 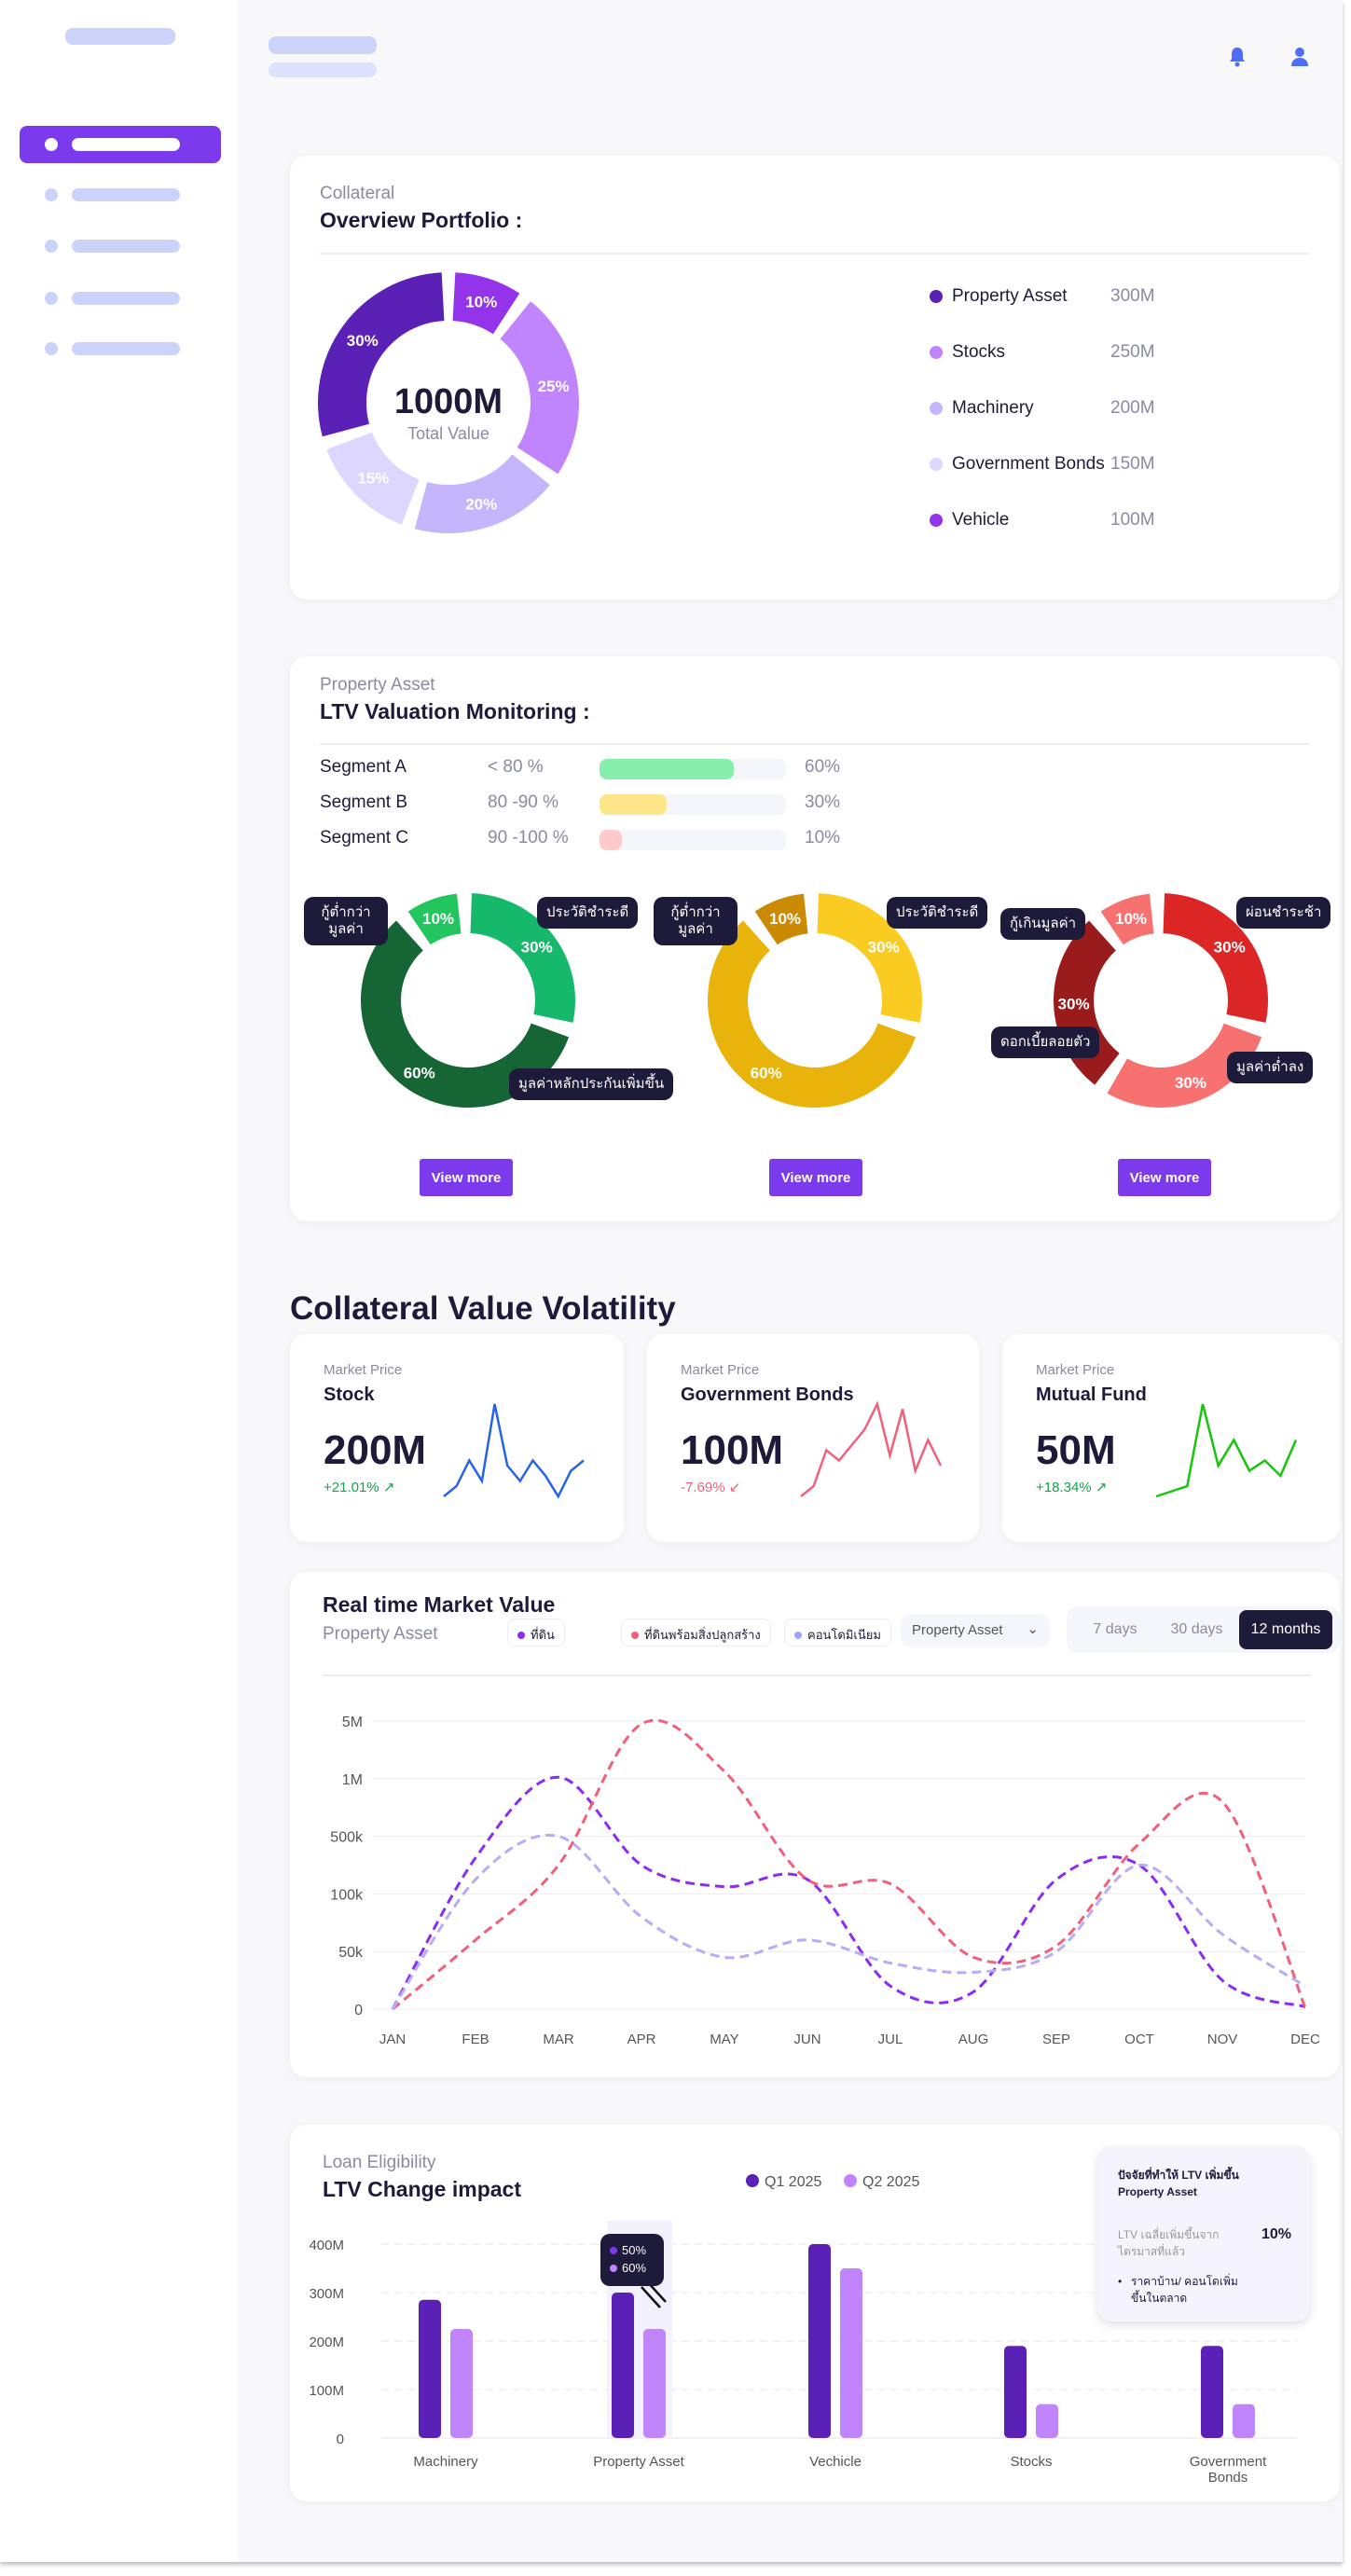 I want to click on legend-label: Q2 2025, so click(x=891, y=2182).